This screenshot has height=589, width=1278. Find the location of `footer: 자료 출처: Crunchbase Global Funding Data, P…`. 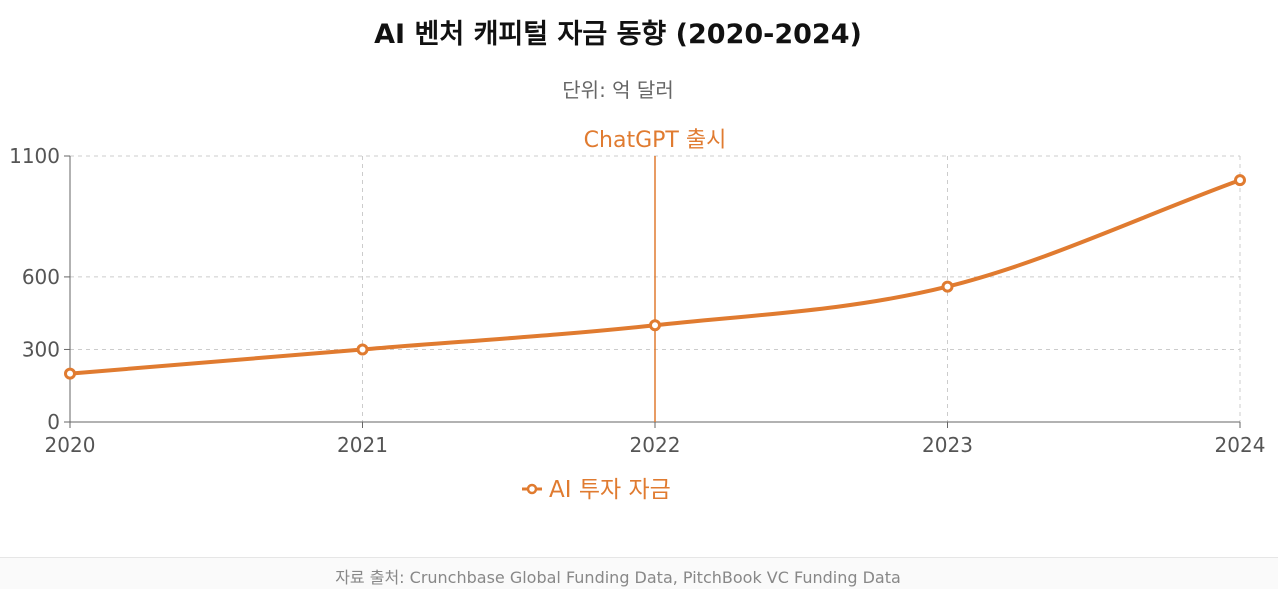

footer: 자료 출처: Crunchbase Global Funding Data, P… is located at coordinates (639, 573).